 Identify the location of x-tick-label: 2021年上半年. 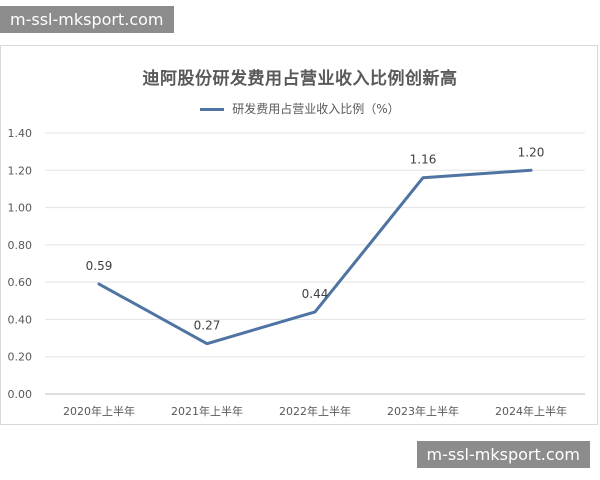
(207, 411).